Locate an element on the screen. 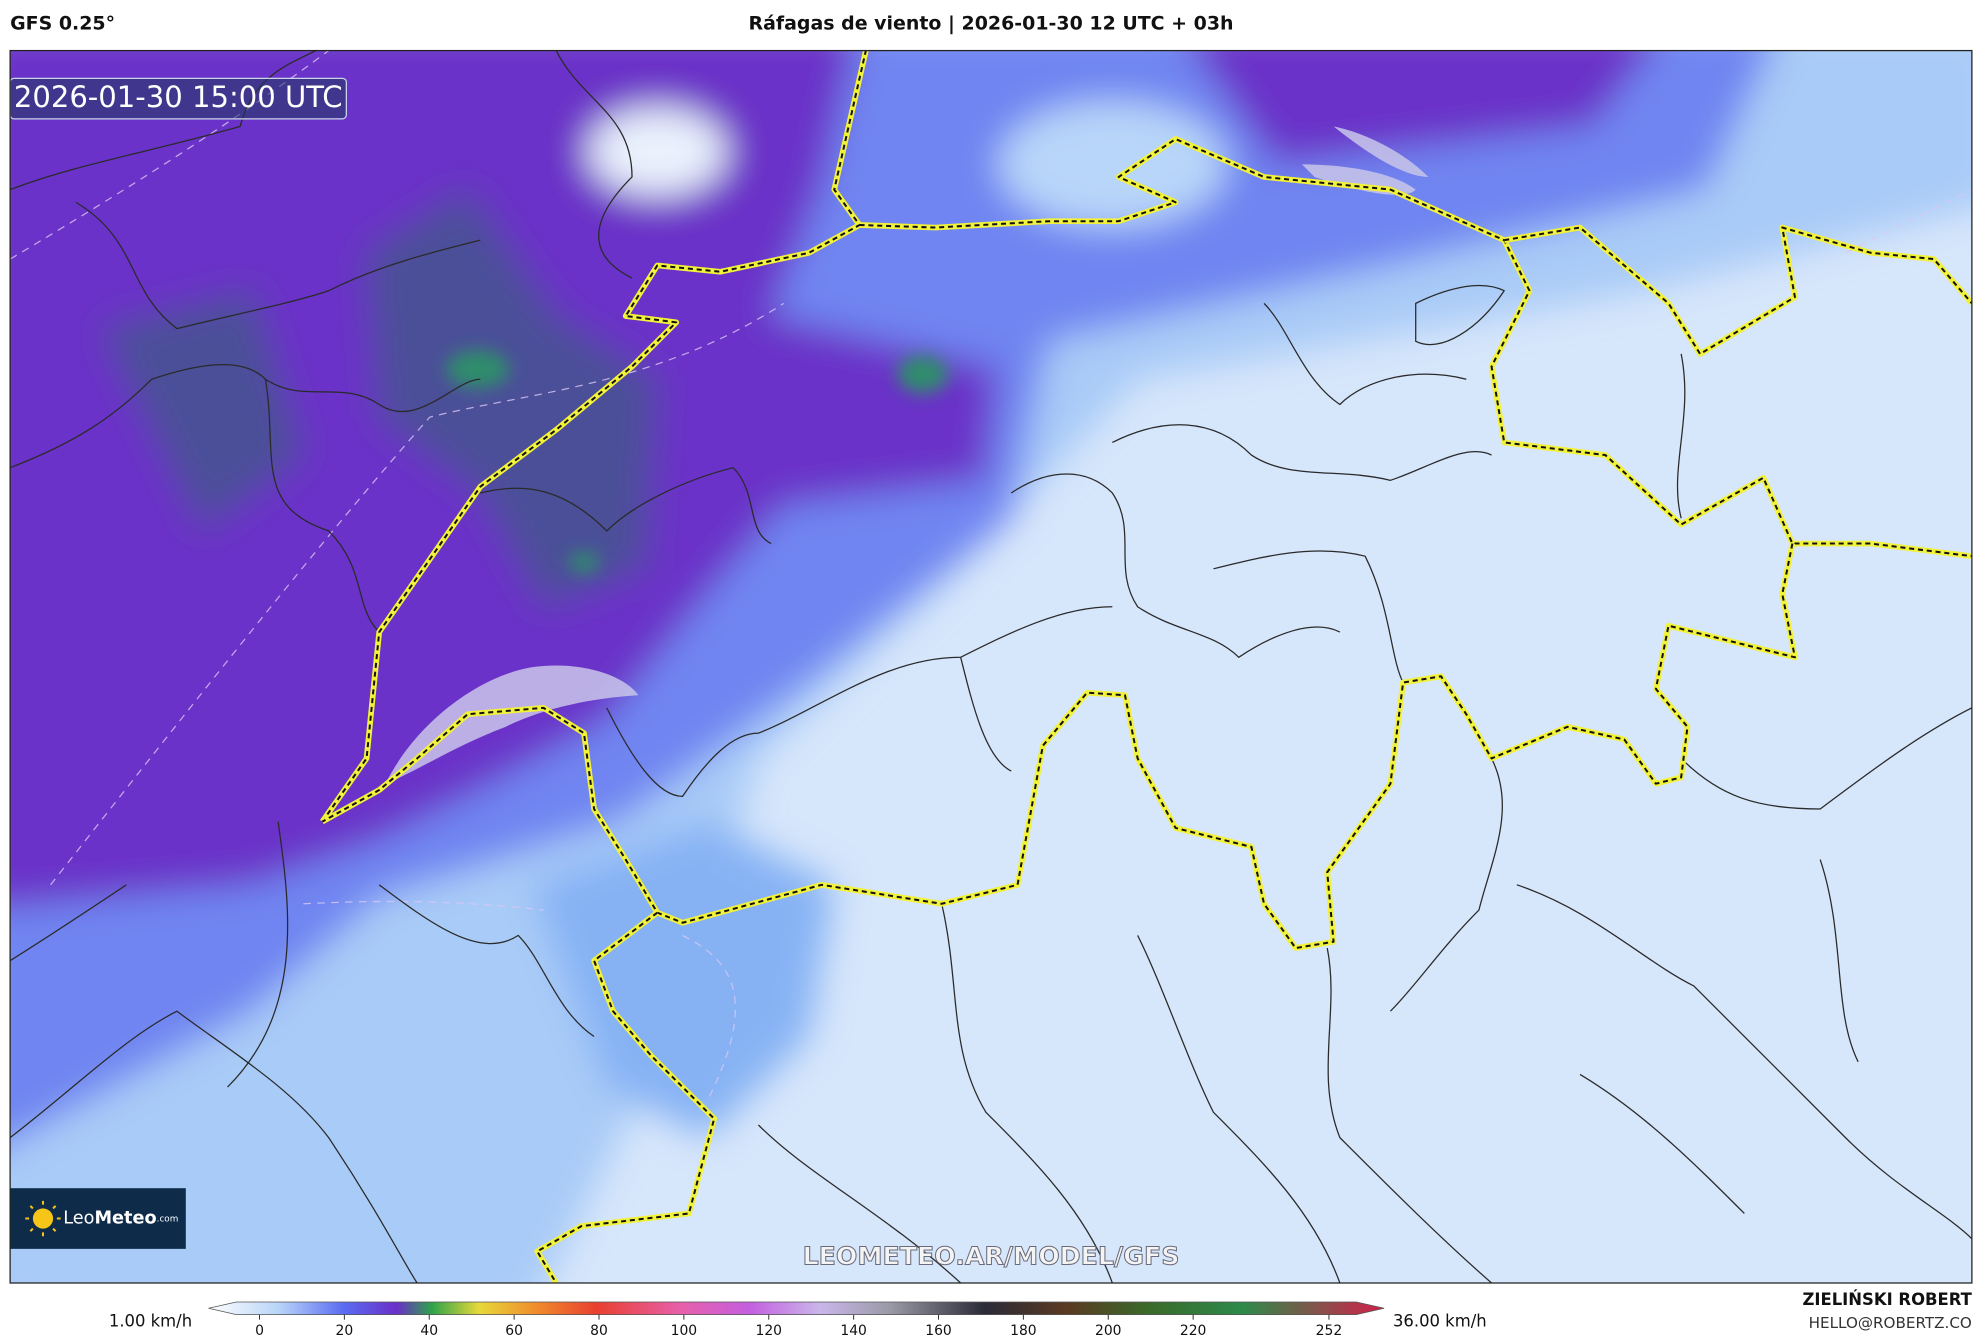 The height and width of the screenshot is (1339, 1982). colorbar-tick-label: 200 is located at coordinates (1108, 1331).